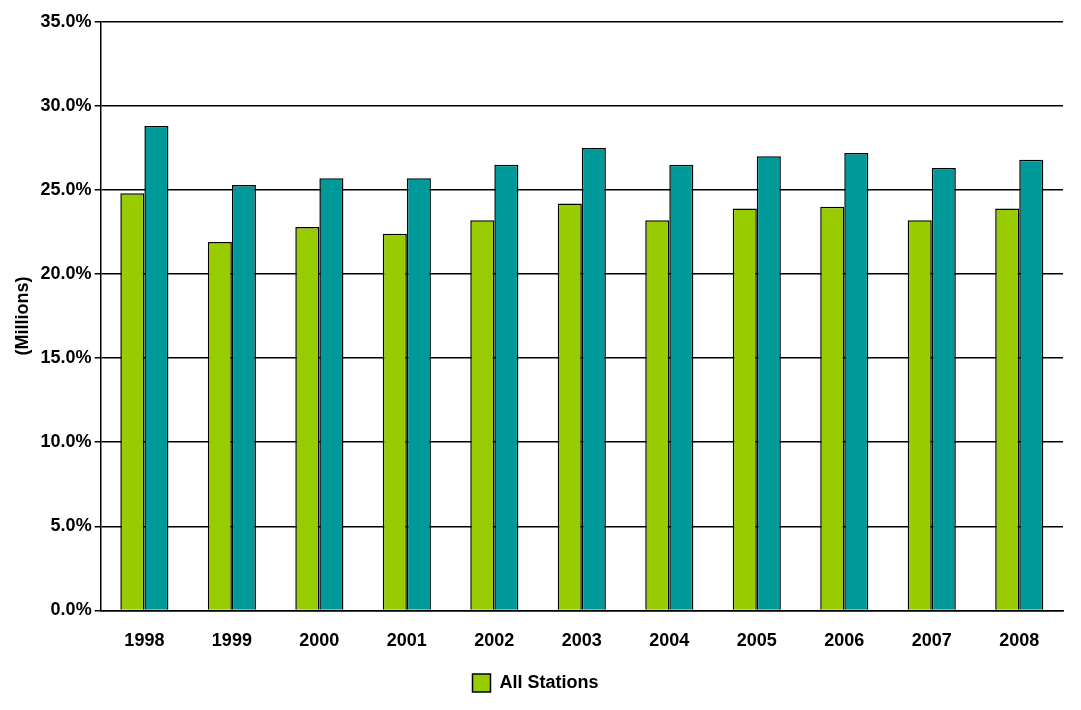 This screenshot has height=710, width=1081. Describe the element at coordinates (319, 640) in the screenshot. I see `x-tick-label: 2000` at that location.